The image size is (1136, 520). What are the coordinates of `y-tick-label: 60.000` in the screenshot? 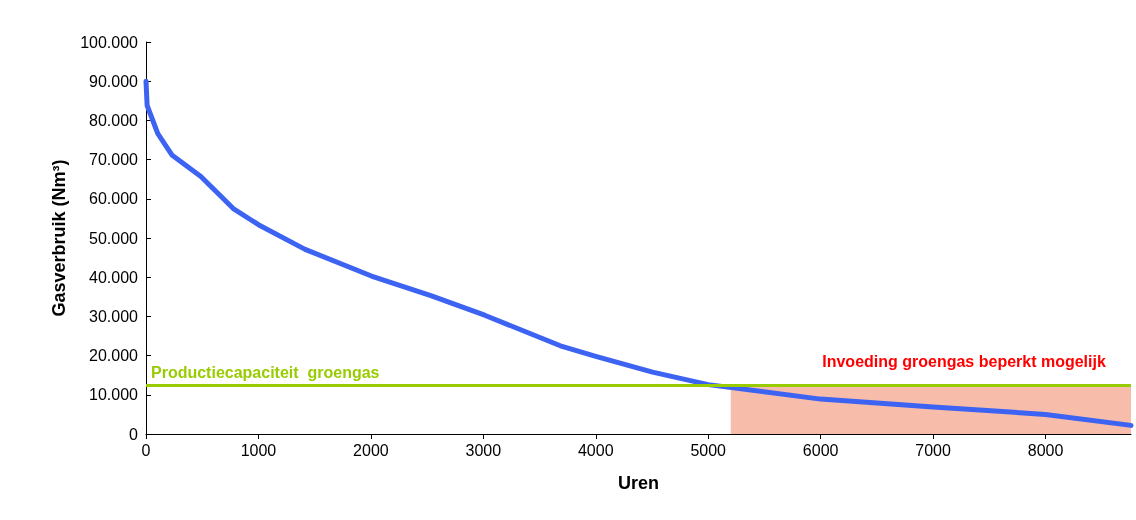 It's located at (114, 199).